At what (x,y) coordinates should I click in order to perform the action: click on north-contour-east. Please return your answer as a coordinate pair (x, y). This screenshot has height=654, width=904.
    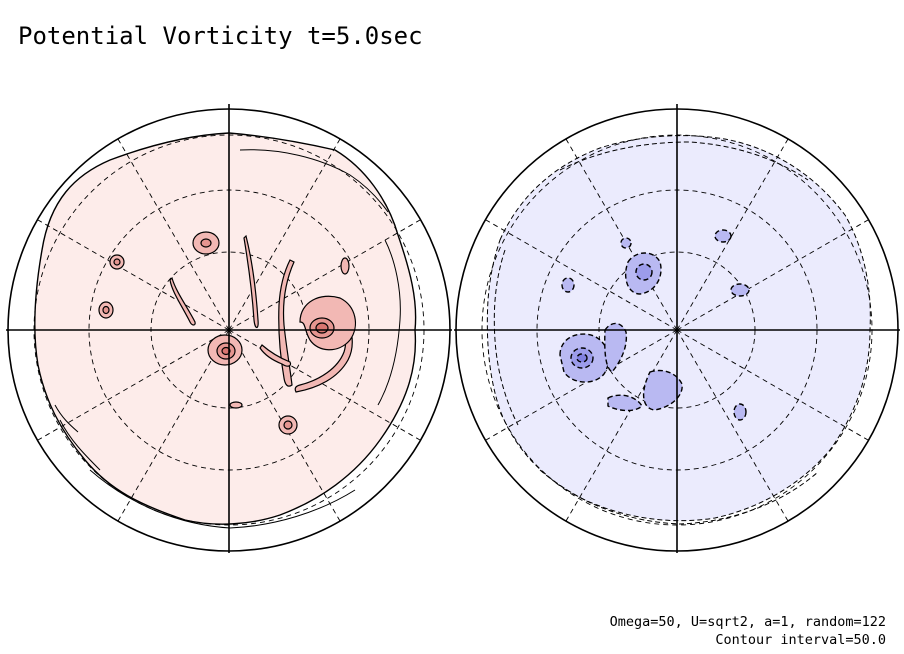
    Looking at the image, I should click on (389, 322).